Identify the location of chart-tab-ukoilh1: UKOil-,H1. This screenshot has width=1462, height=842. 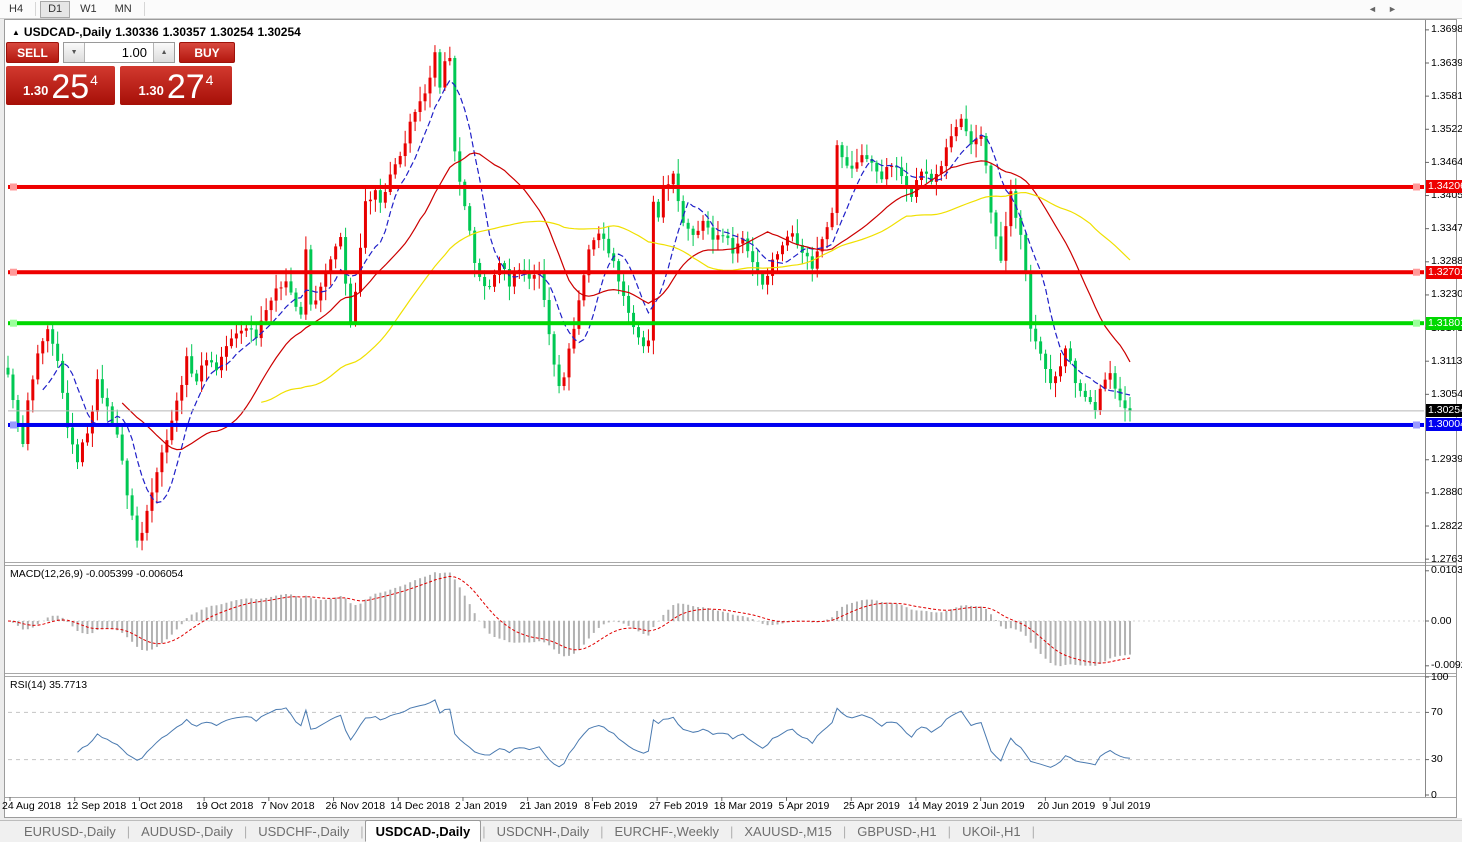
(991, 831).